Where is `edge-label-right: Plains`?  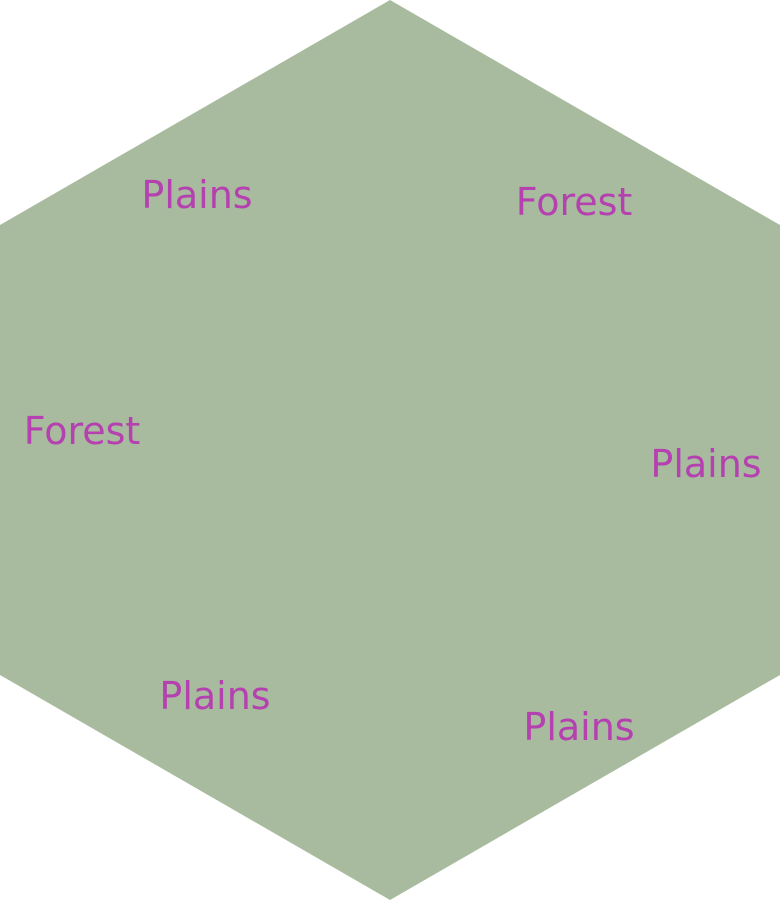 edge-label-right: Plains is located at coordinates (706, 464).